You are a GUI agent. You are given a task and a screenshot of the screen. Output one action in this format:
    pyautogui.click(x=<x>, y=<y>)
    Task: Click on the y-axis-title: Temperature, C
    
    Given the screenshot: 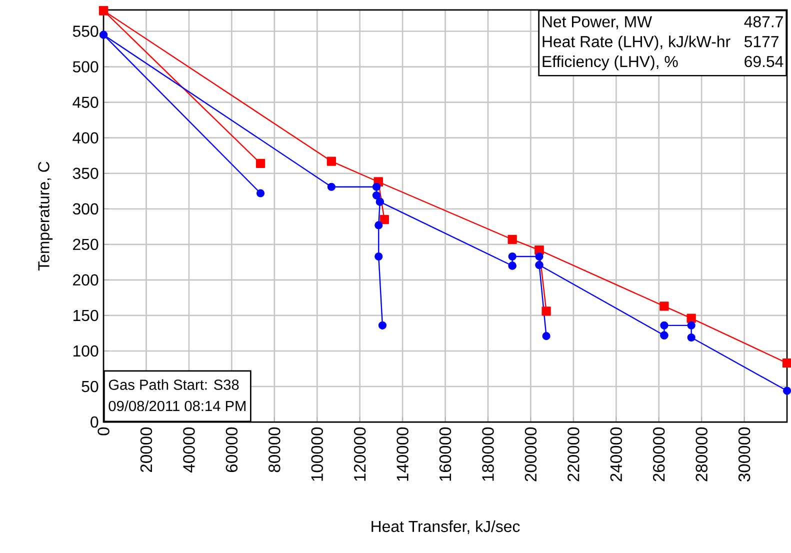 What is the action you would take?
    pyautogui.click(x=45, y=216)
    